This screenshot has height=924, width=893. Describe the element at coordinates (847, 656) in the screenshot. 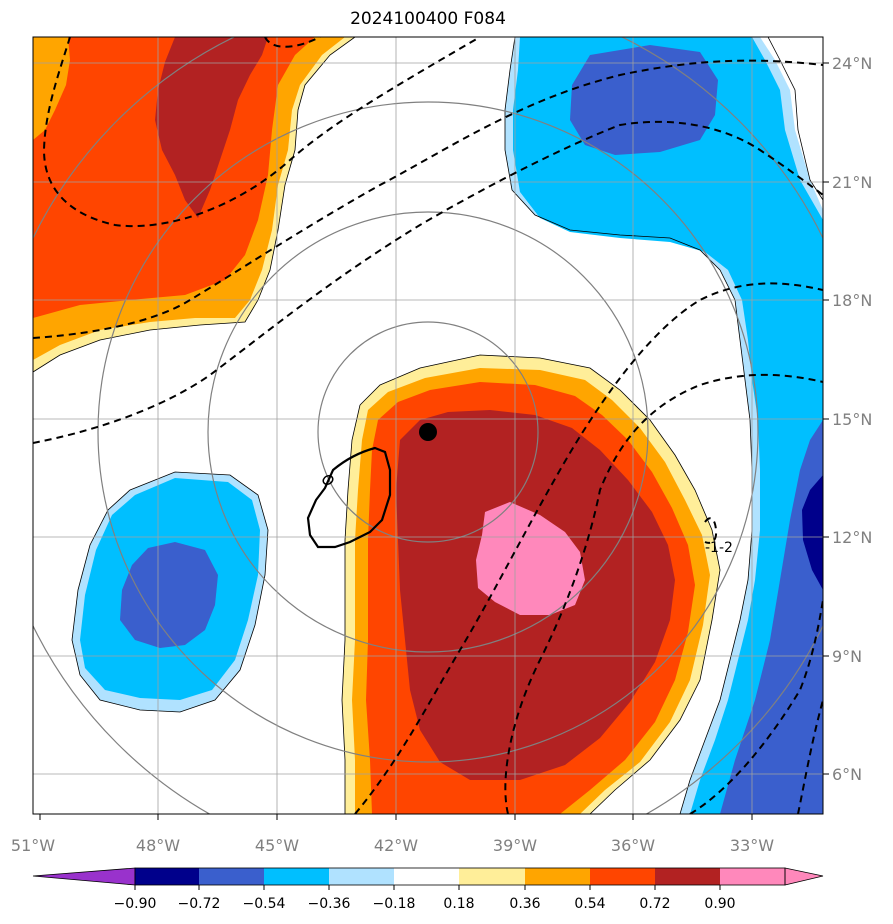

I see `lat-label: 9°N` at that location.